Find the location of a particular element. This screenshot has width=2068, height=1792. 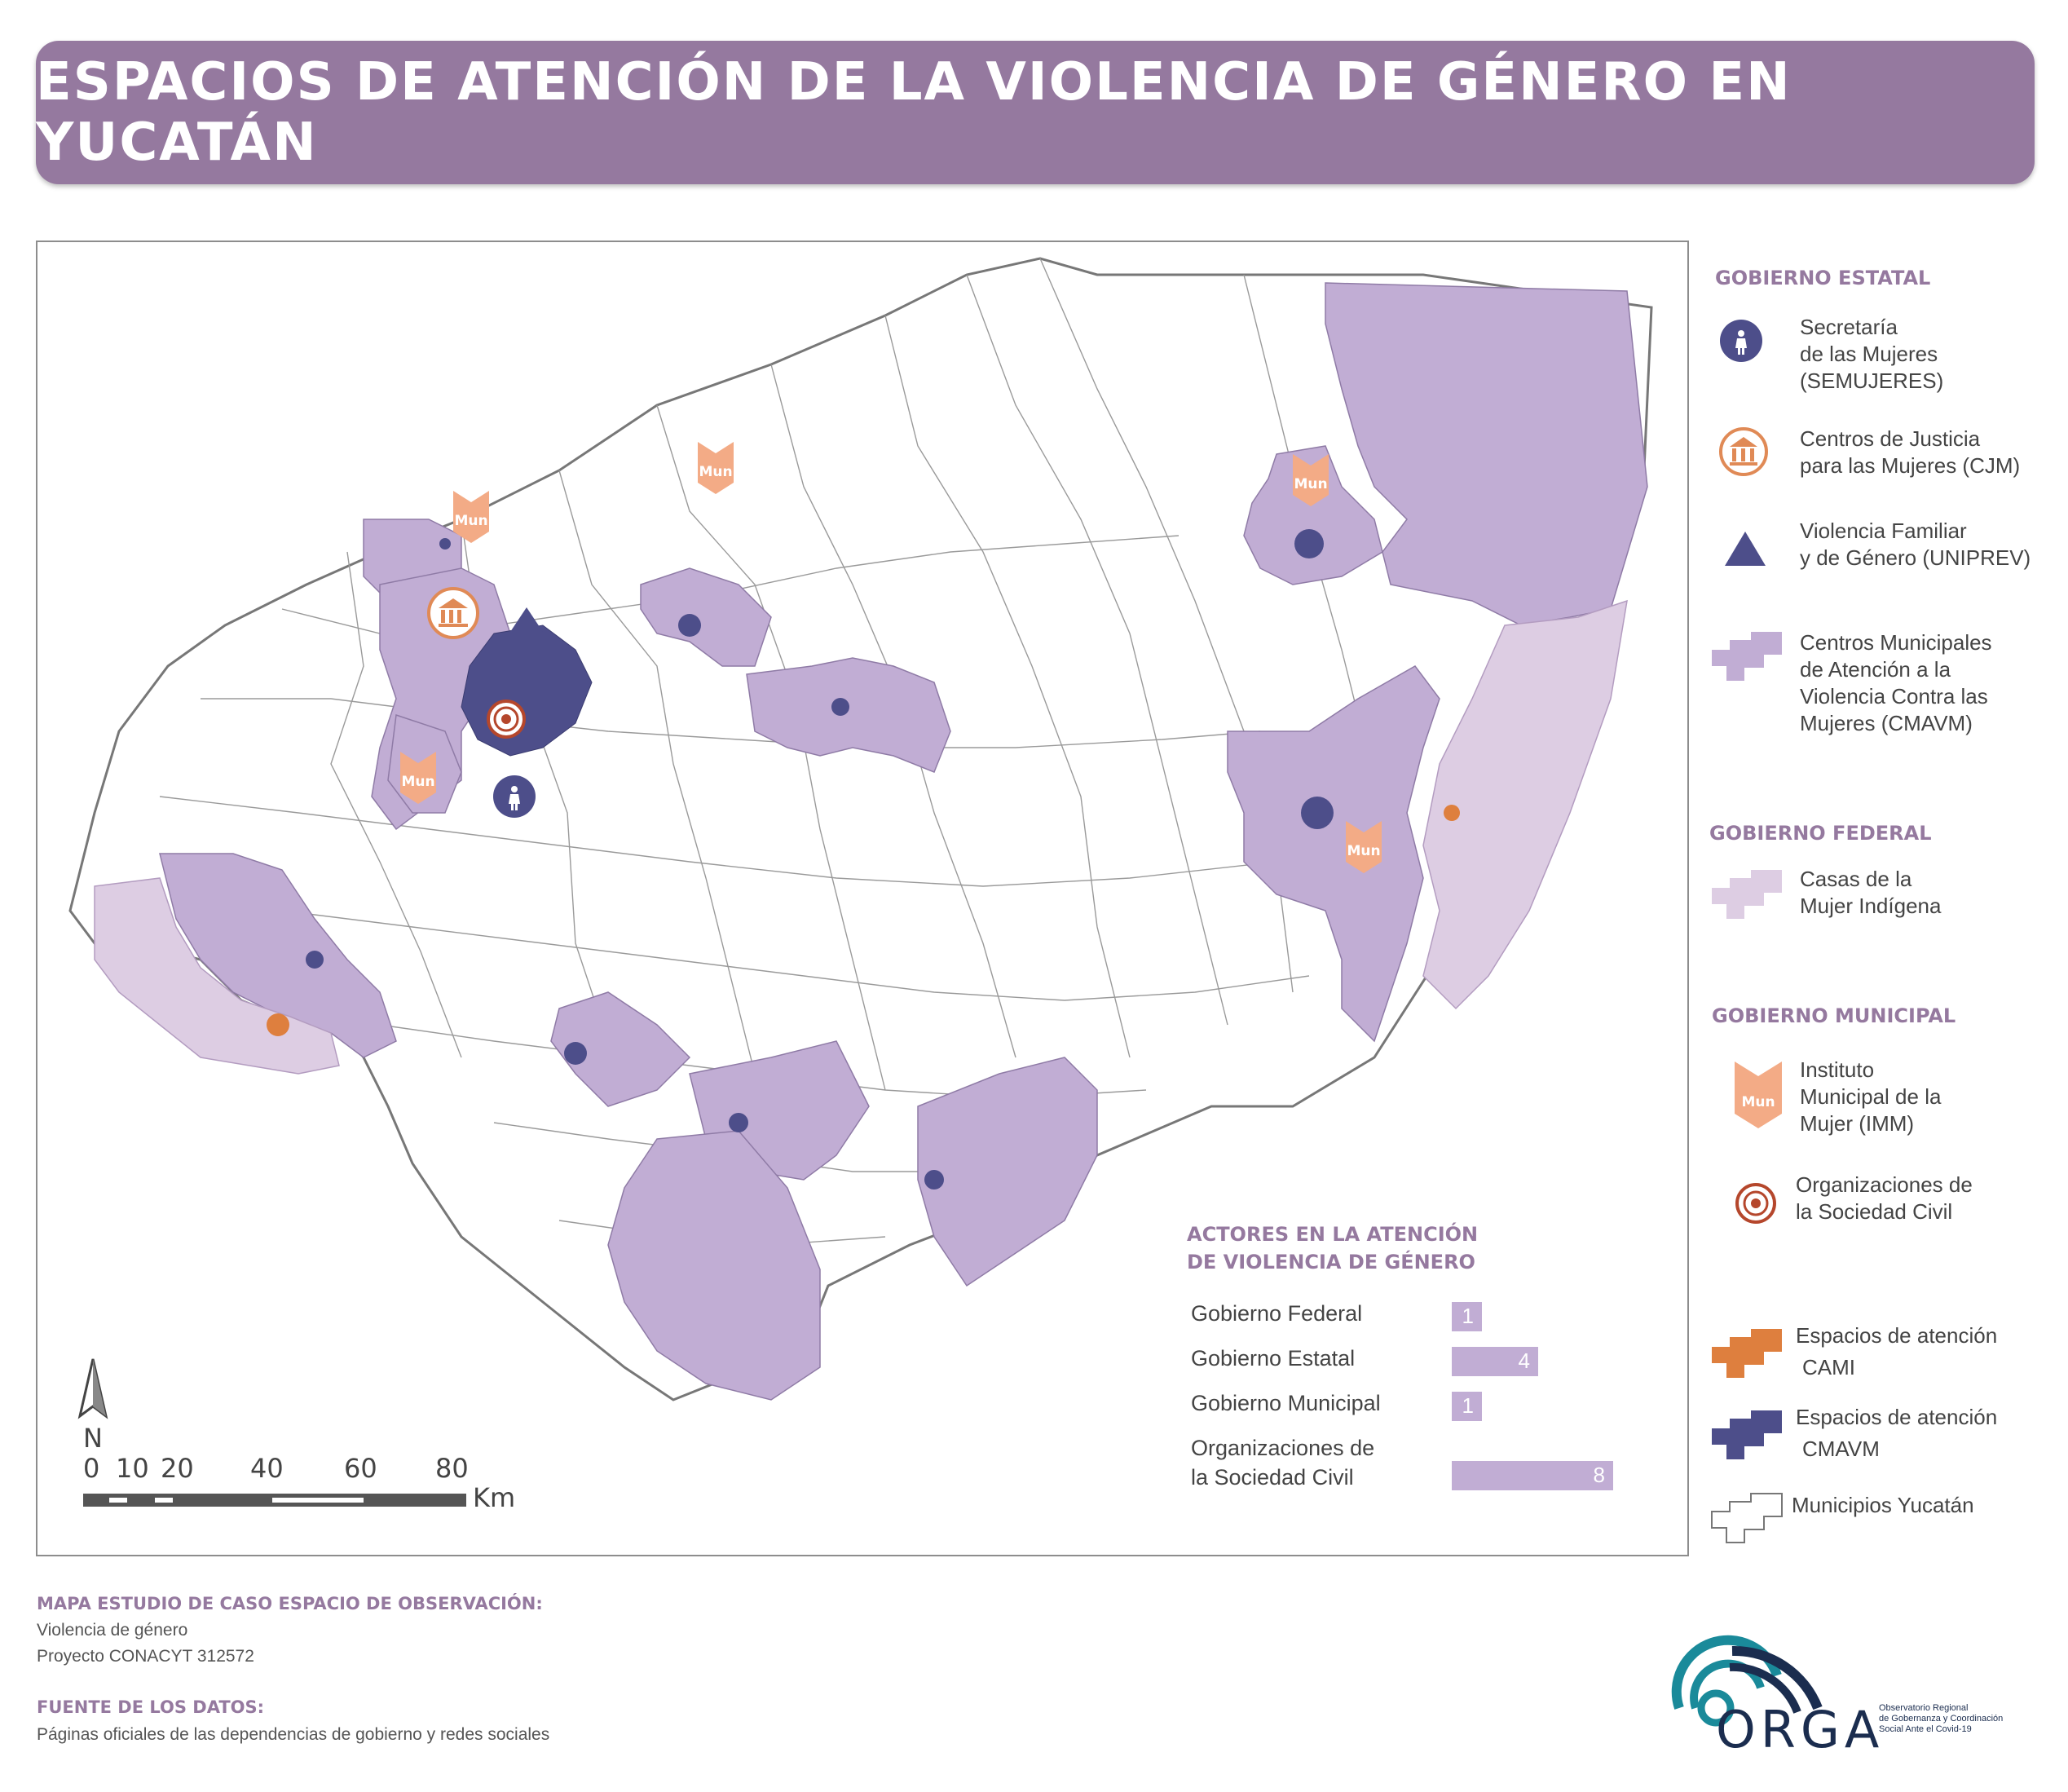

semujeres-legend-icon is located at coordinates (1741, 341).